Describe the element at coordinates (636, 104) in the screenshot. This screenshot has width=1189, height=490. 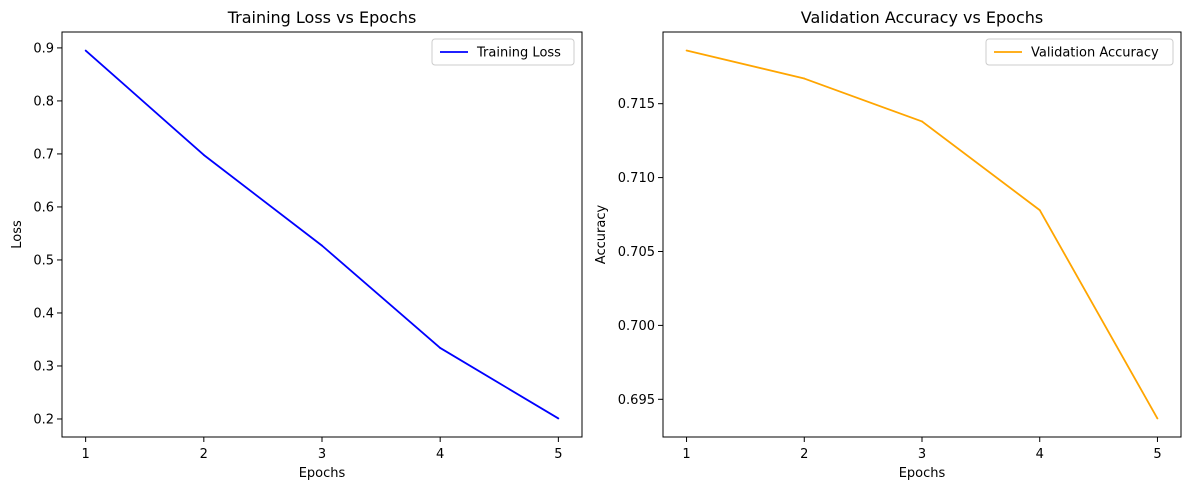
I see `y-tick-label: 0.715` at that location.